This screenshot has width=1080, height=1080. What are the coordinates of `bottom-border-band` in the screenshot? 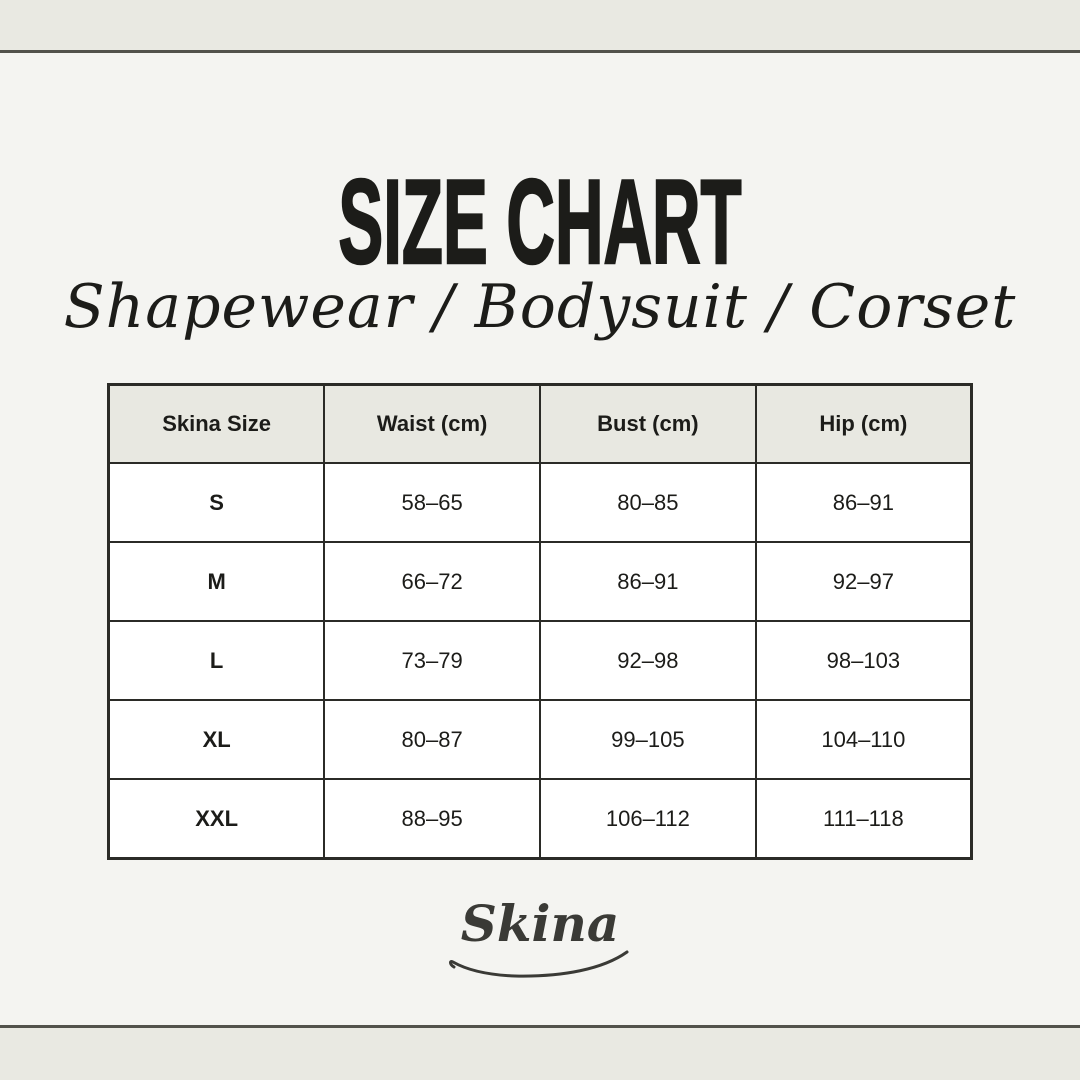 It's located at (540, 1052).